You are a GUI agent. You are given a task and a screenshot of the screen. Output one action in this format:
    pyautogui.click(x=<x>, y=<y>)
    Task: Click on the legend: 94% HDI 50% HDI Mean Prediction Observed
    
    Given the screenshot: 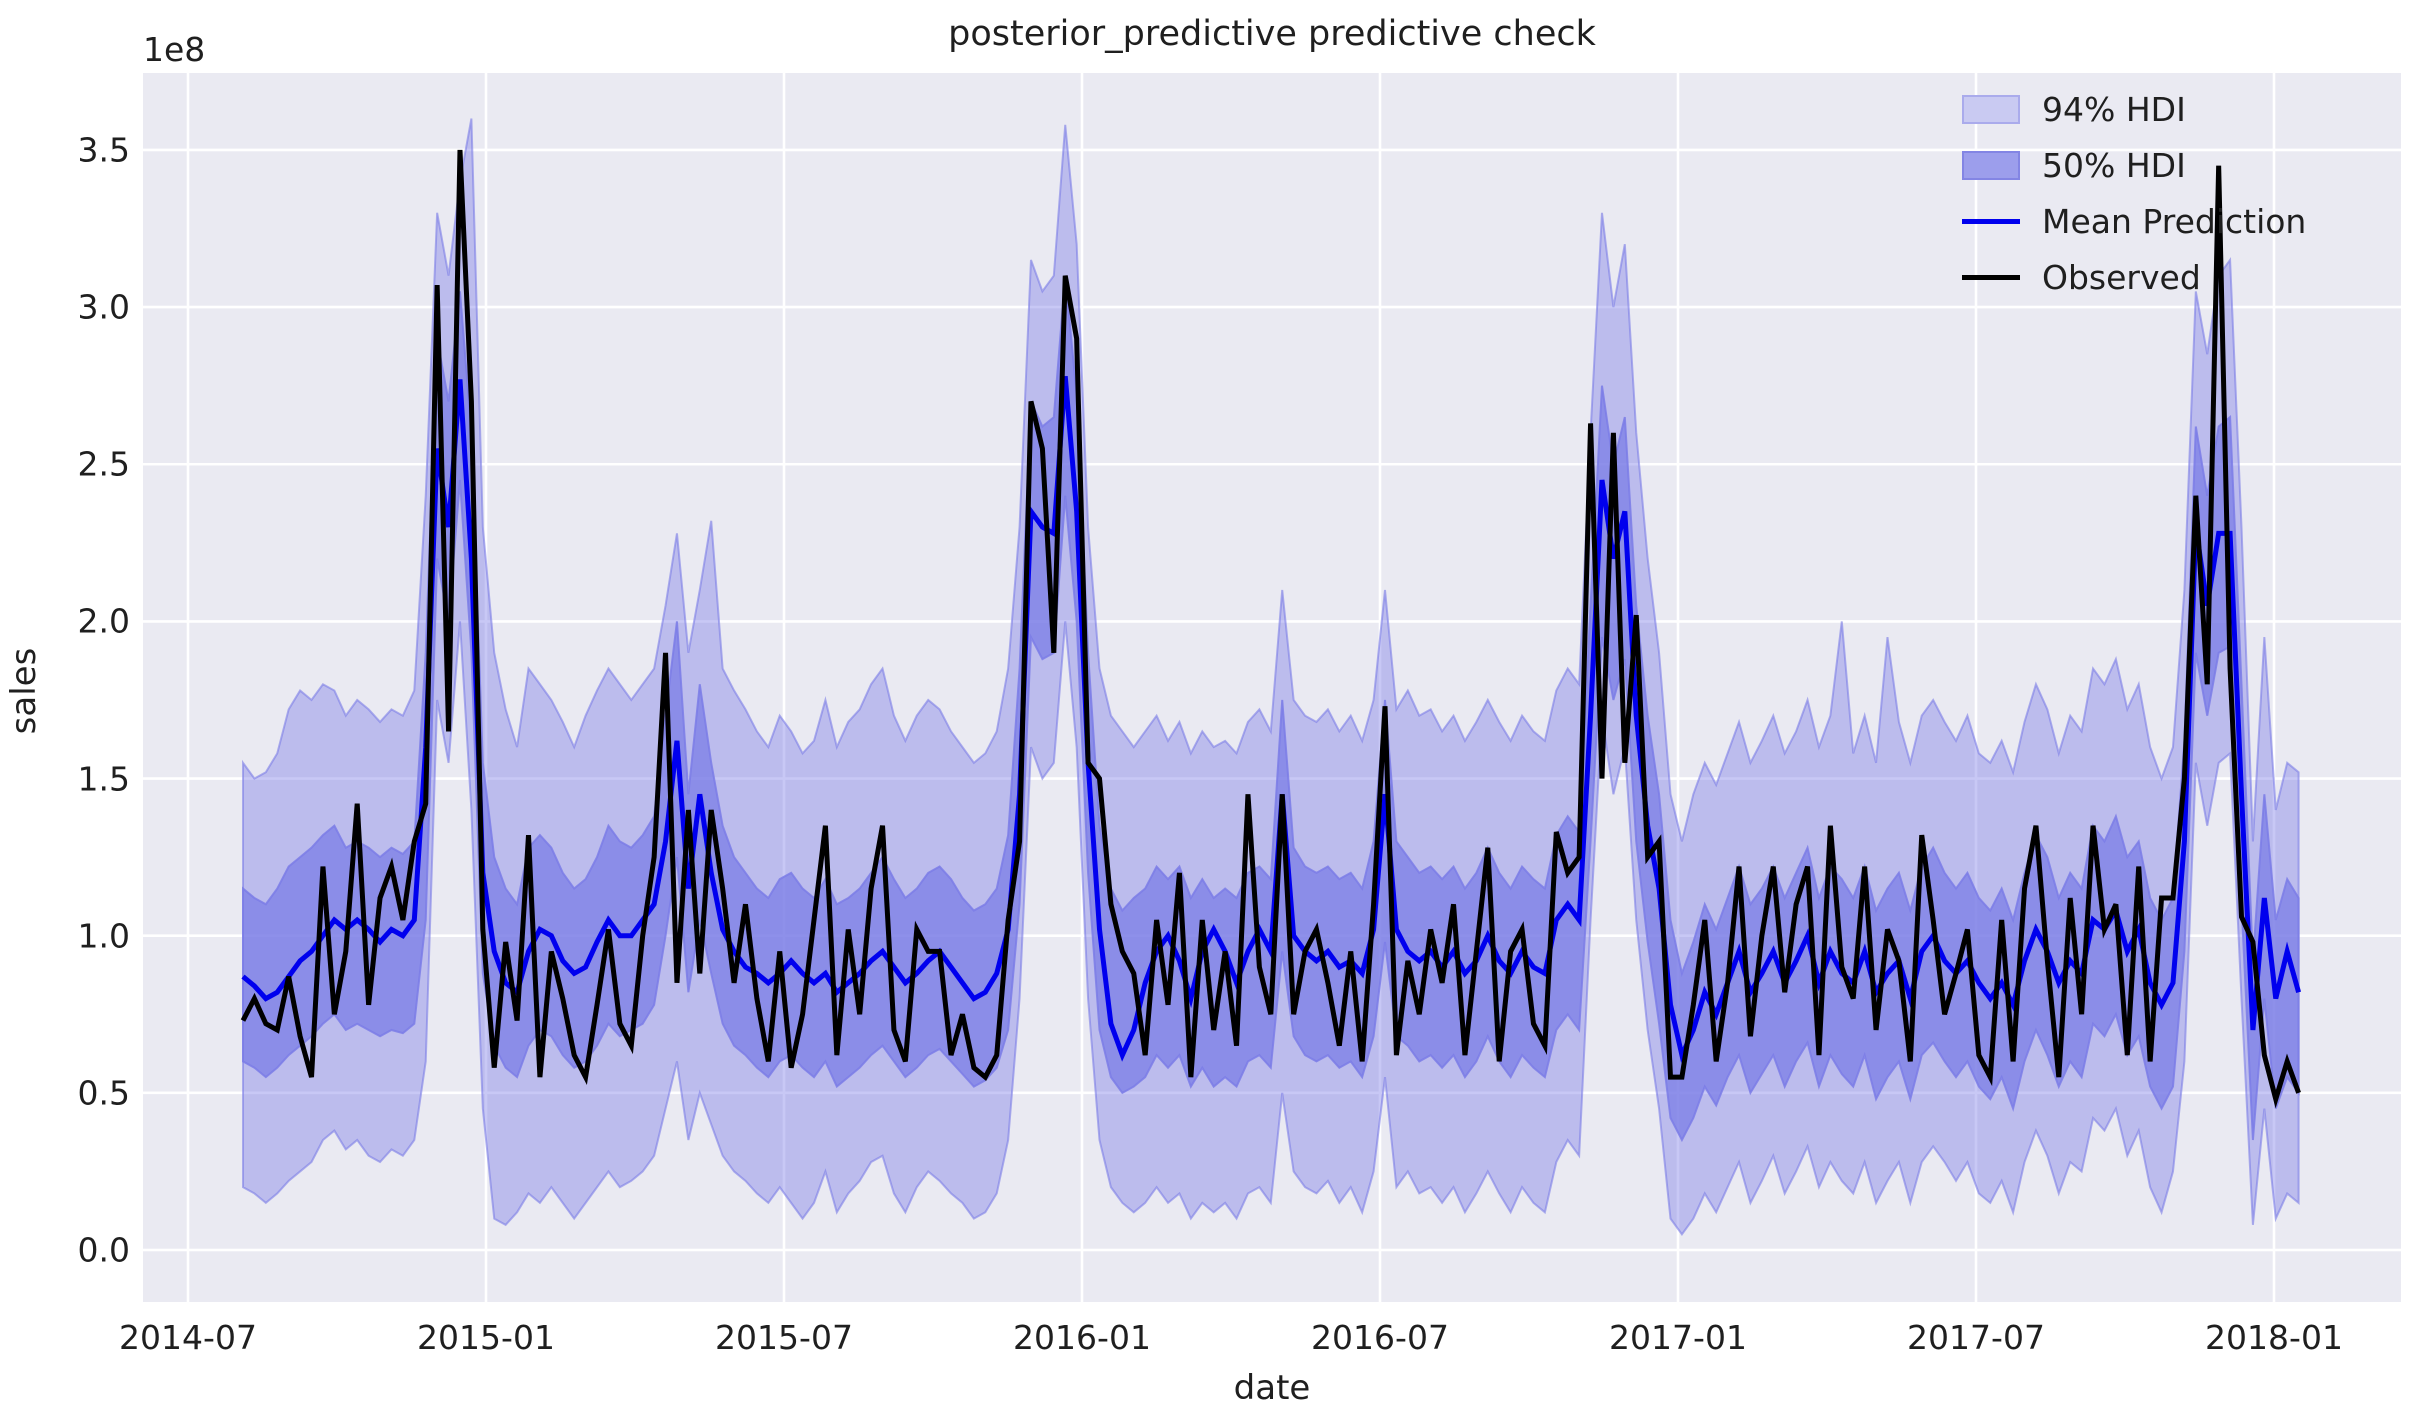 What is the action you would take?
    pyautogui.click(x=2134, y=193)
    